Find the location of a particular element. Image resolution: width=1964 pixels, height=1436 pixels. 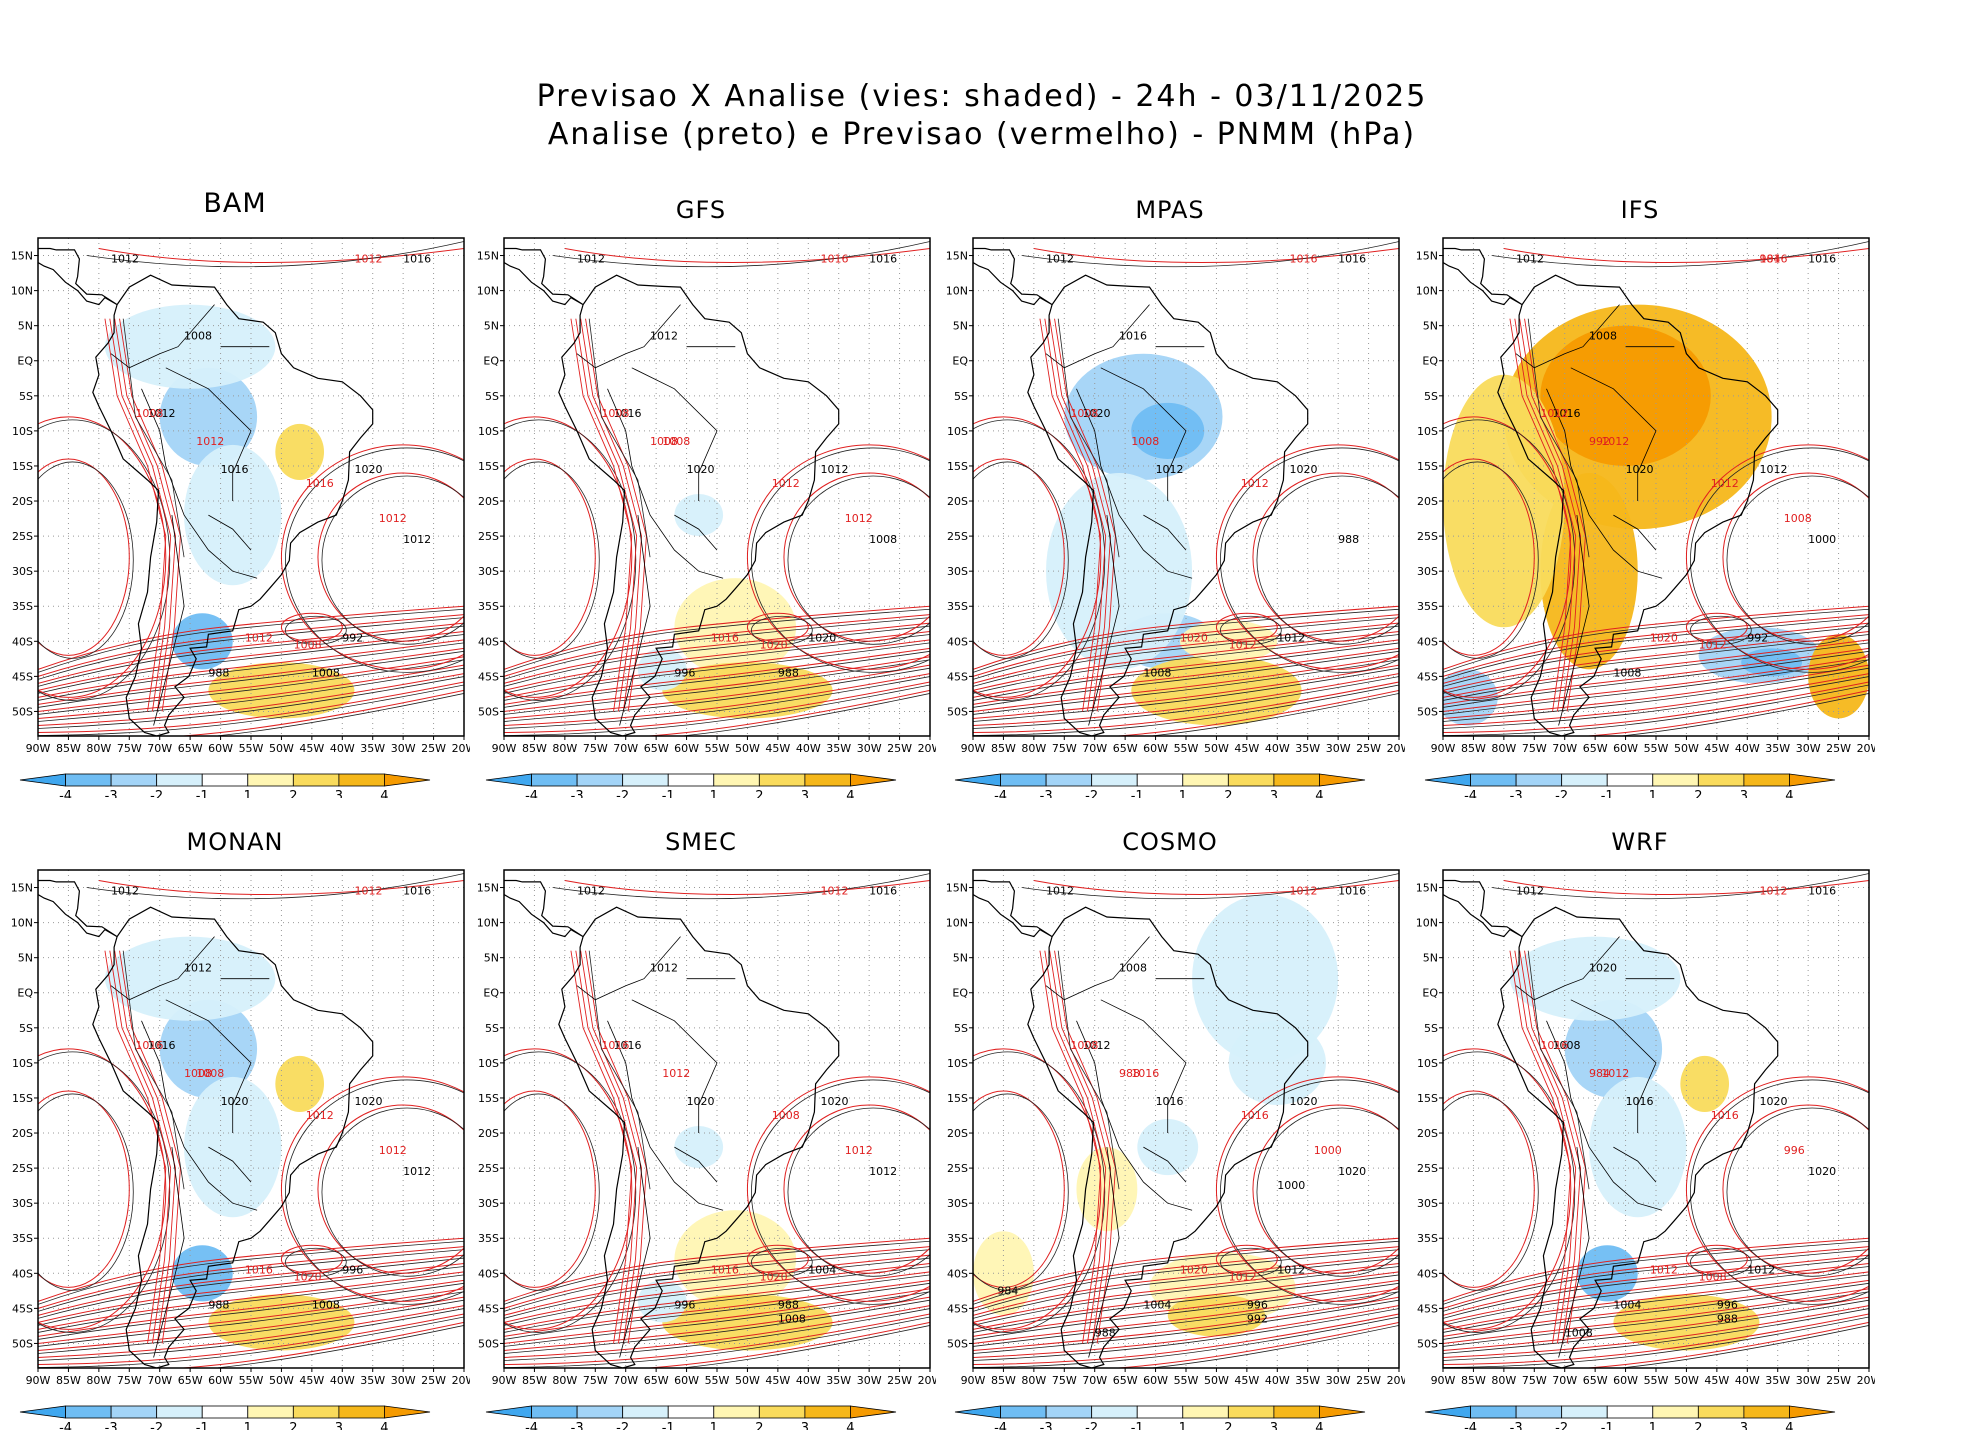

colorbar: -4 -3 -2 -1 1 2 3 4 is located at coordinates (1630, 1417).